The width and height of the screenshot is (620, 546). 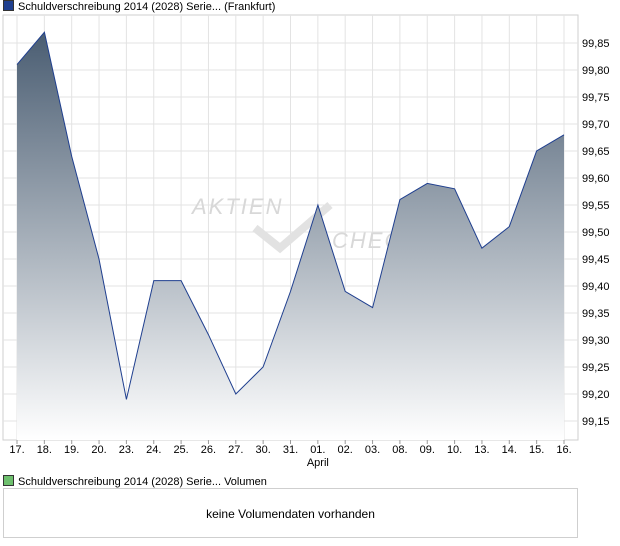 What do you see at coordinates (596, 179) in the screenshot?
I see `y-tick-label: 99,60` at bounding box center [596, 179].